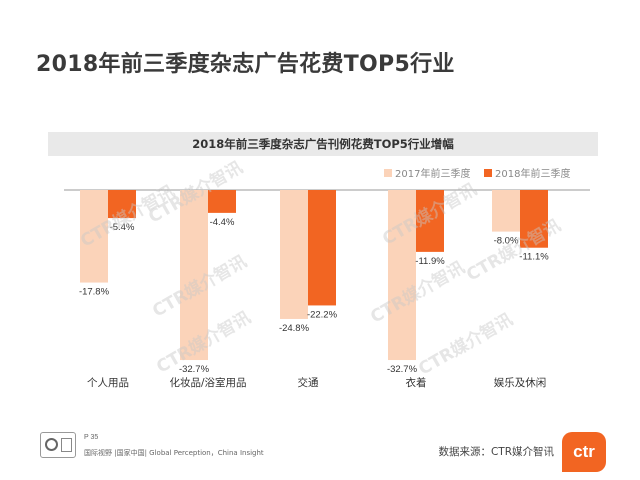 The height and width of the screenshot is (480, 640). Describe the element at coordinates (520, 382) in the screenshot. I see `category-label-4: 娱乐及休闲` at that location.